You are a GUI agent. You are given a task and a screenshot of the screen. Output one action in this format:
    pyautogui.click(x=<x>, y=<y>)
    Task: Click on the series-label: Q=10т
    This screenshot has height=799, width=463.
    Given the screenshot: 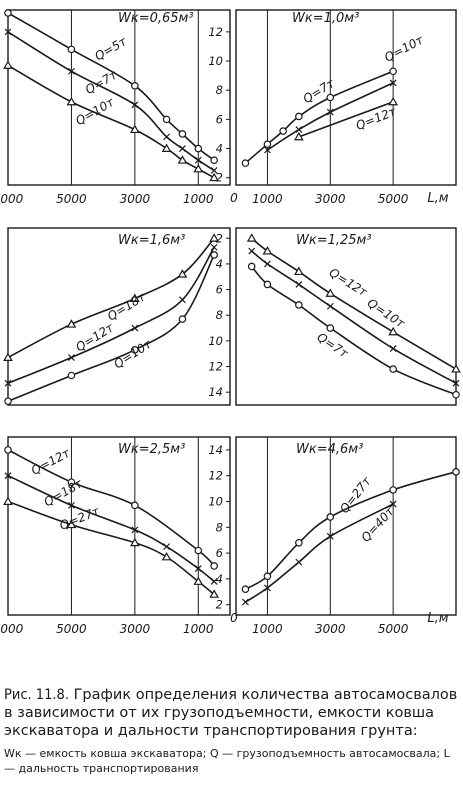 What is the action you would take?
    pyautogui.click(x=132, y=353)
    